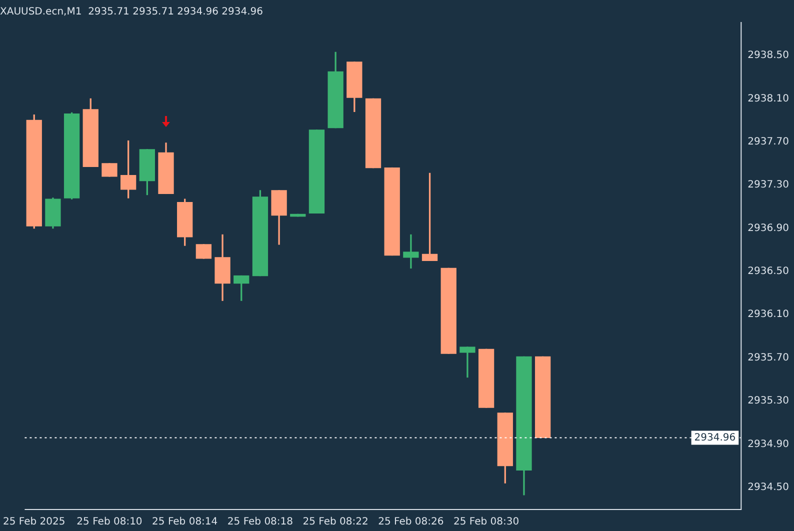  I want to click on chart-title: XAUUSD.ecn,M1 2935.71 2935.71 2934.96 2934.96, so click(132, 12).